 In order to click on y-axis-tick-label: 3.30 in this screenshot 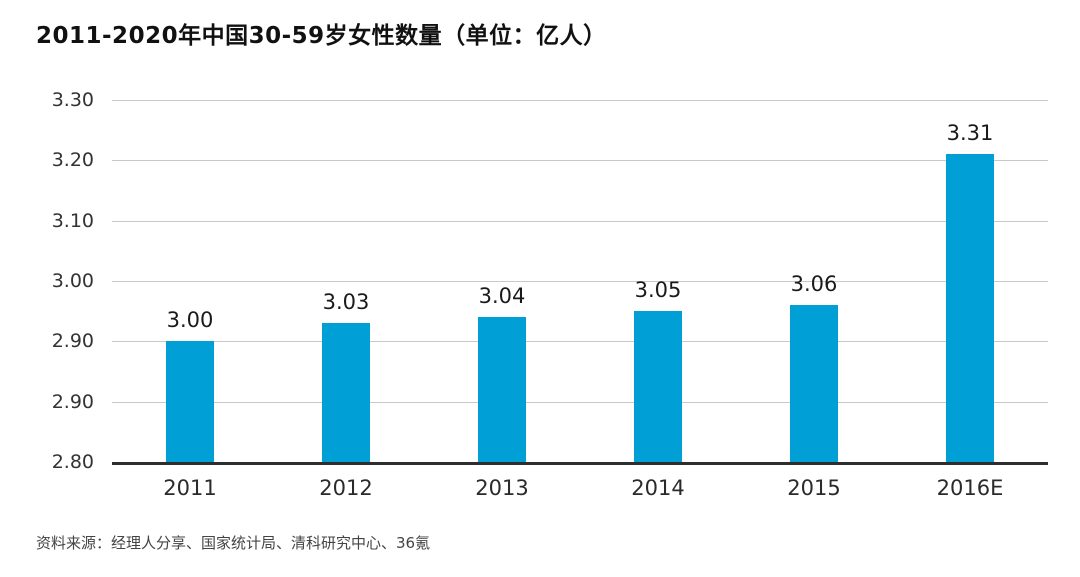, I will do `click(72, 100)`.